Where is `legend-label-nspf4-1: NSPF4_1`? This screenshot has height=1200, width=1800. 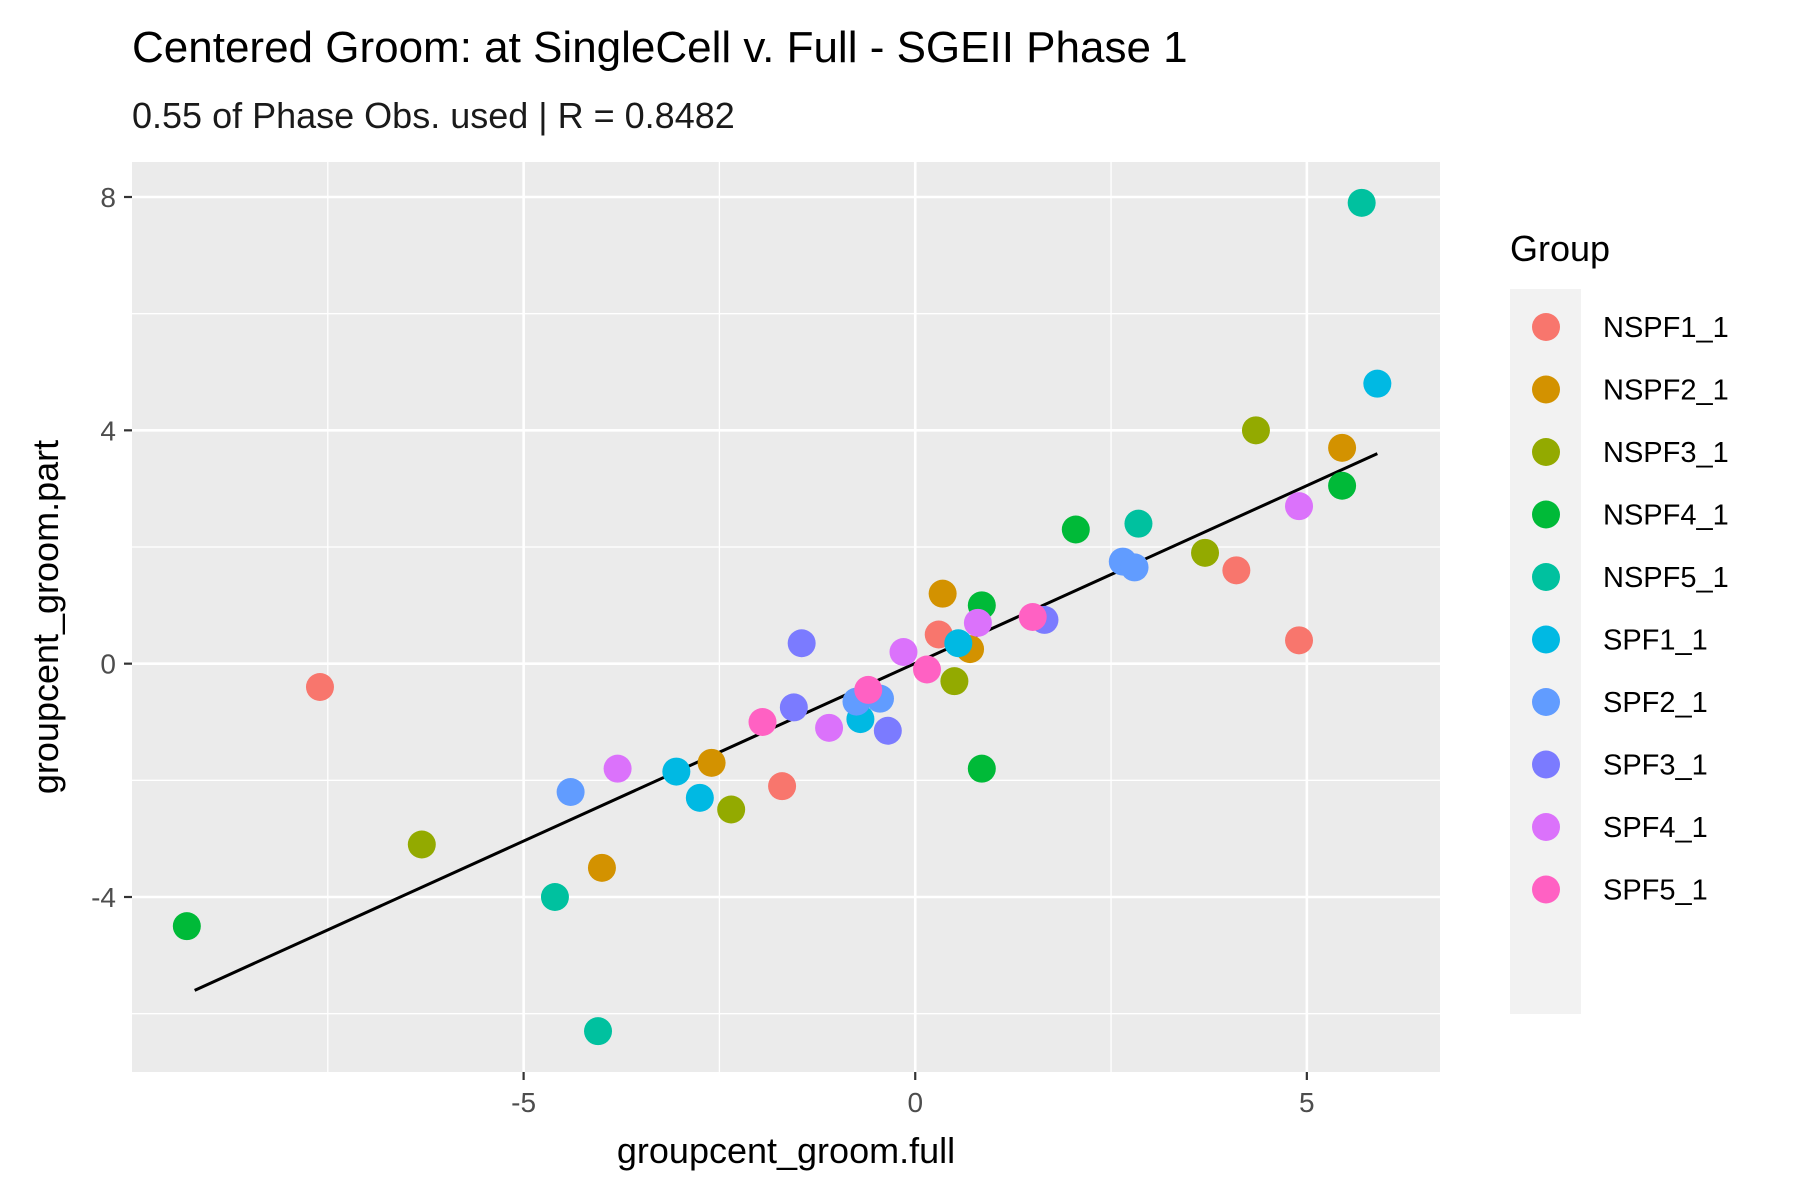 legend-label-nspf4-1: NSPF4_1 is located at coordinates (1666, 516).